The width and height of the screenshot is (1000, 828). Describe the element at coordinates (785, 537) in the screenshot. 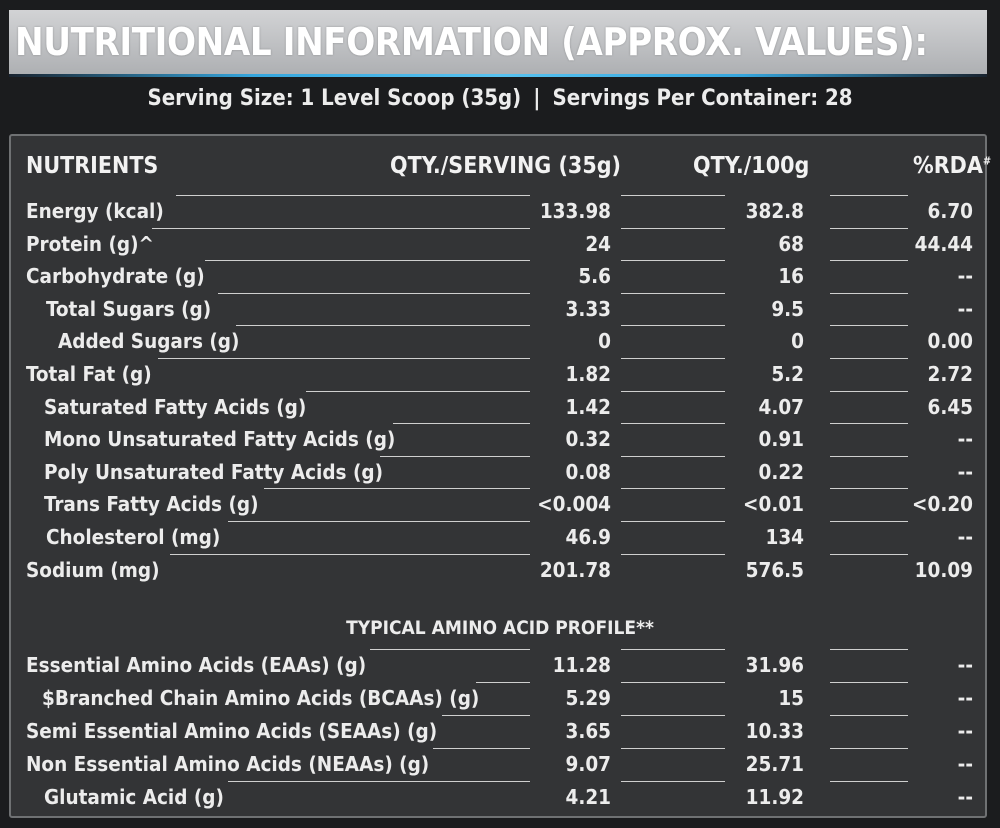

I see `qty-100g-value: 134` at that location.